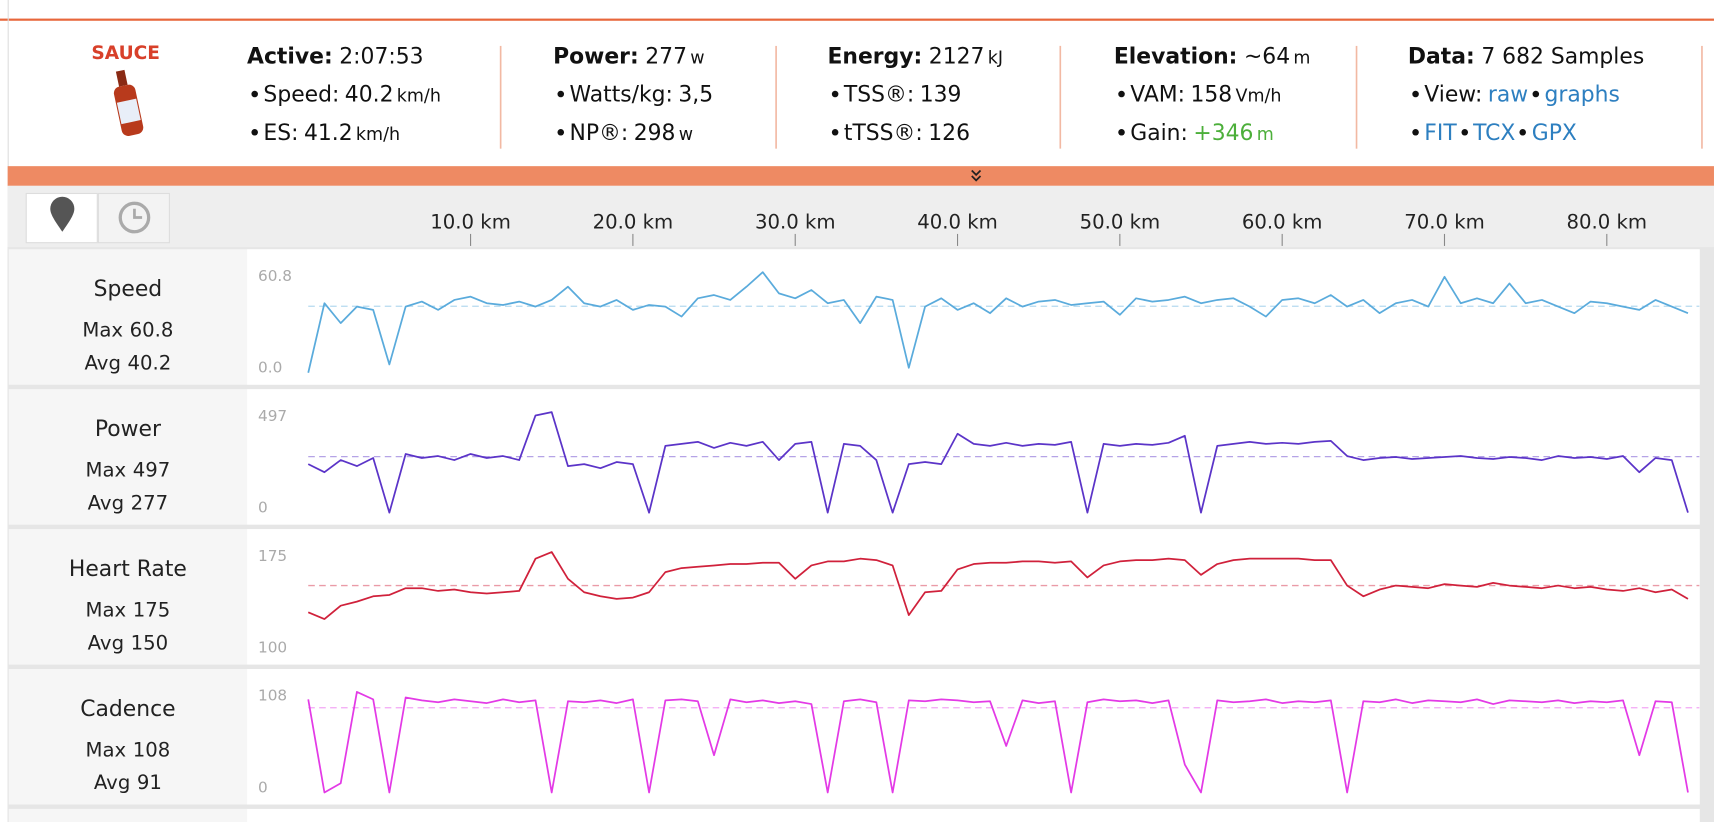 This screenshot has width=1714, height=822. Describe the element at coordinates (957, 221) in the screenshot. I see `x-tick-label: 40.0 km` at that location.